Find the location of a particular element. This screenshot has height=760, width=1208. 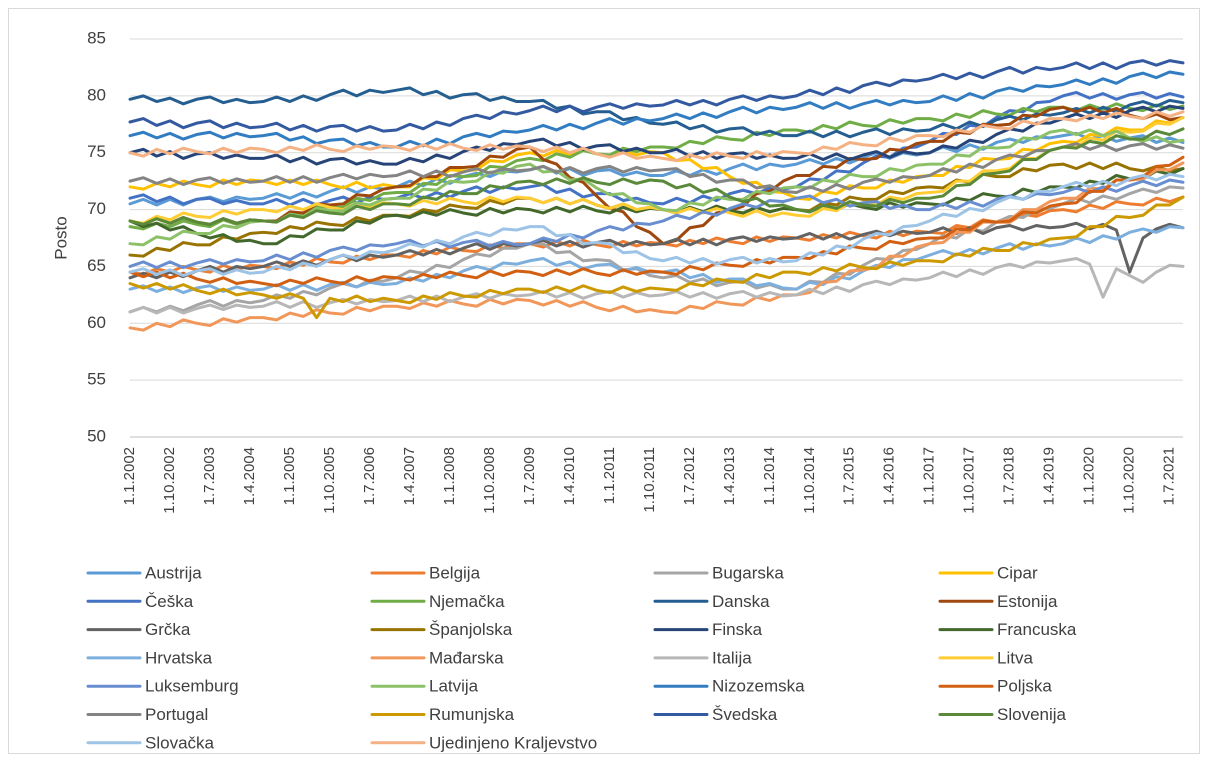

legend-label: Rumunjska is located at coordinates (472, 714).